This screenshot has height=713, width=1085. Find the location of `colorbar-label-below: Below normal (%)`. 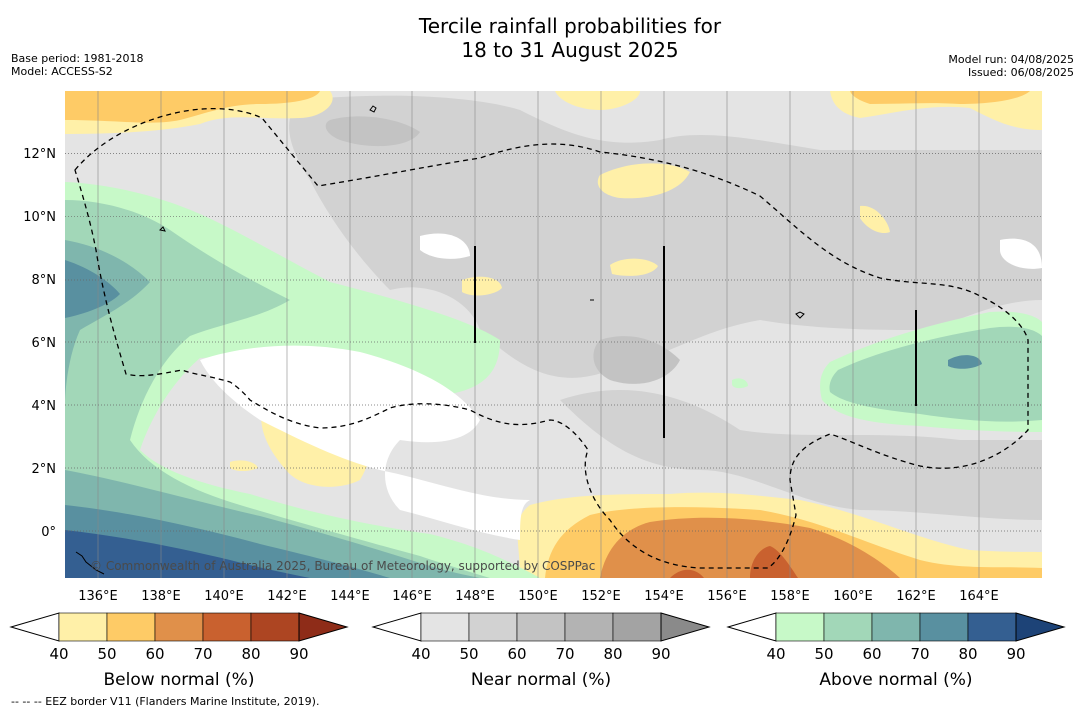

colorbar-label-below: Below normal (%) is located at coordinates (179, 680).